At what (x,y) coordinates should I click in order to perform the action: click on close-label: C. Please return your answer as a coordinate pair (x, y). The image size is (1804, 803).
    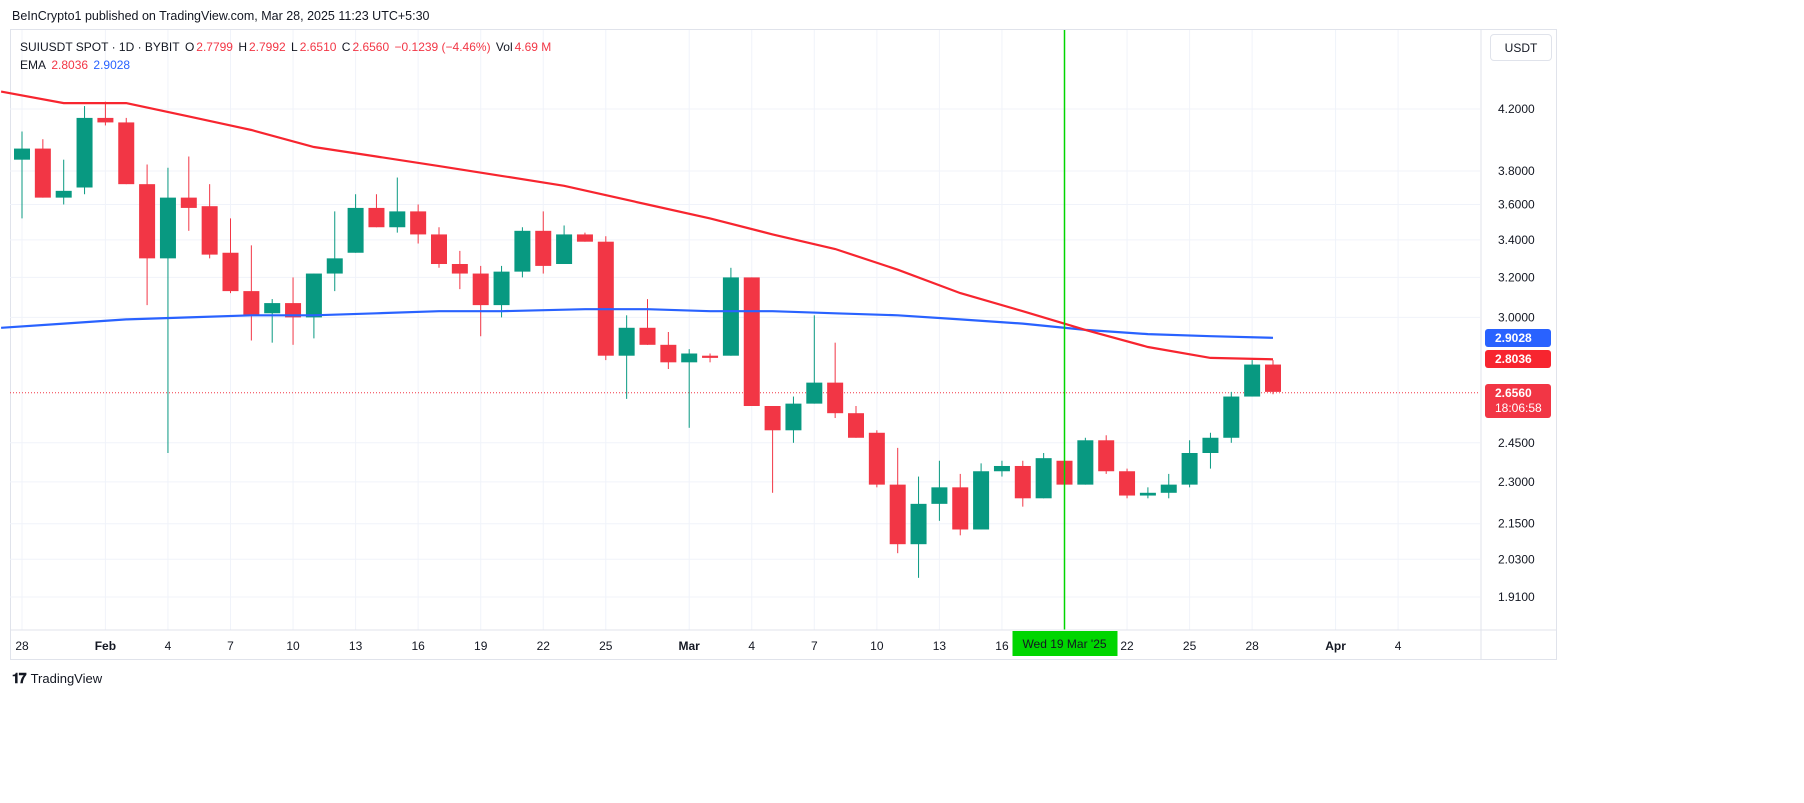
    Looking at the image, I should click on (346, 47).